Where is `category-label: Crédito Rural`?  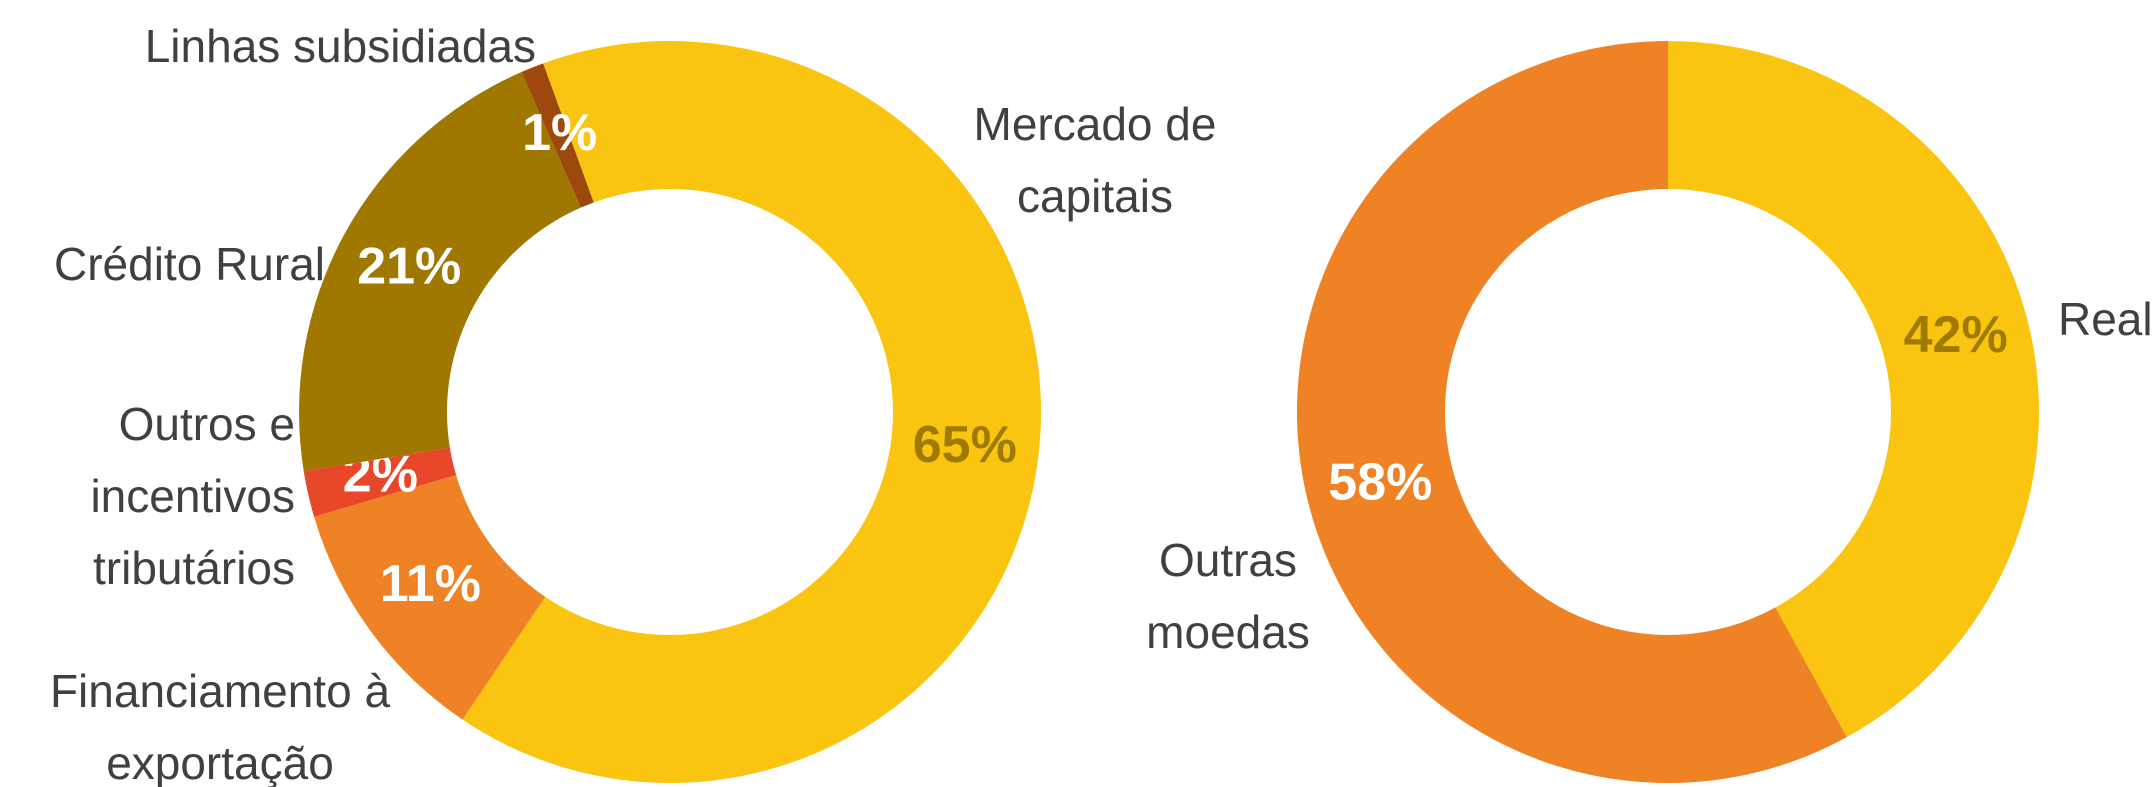 category-label: Crédito Rural is located at coordinates (189, 264).